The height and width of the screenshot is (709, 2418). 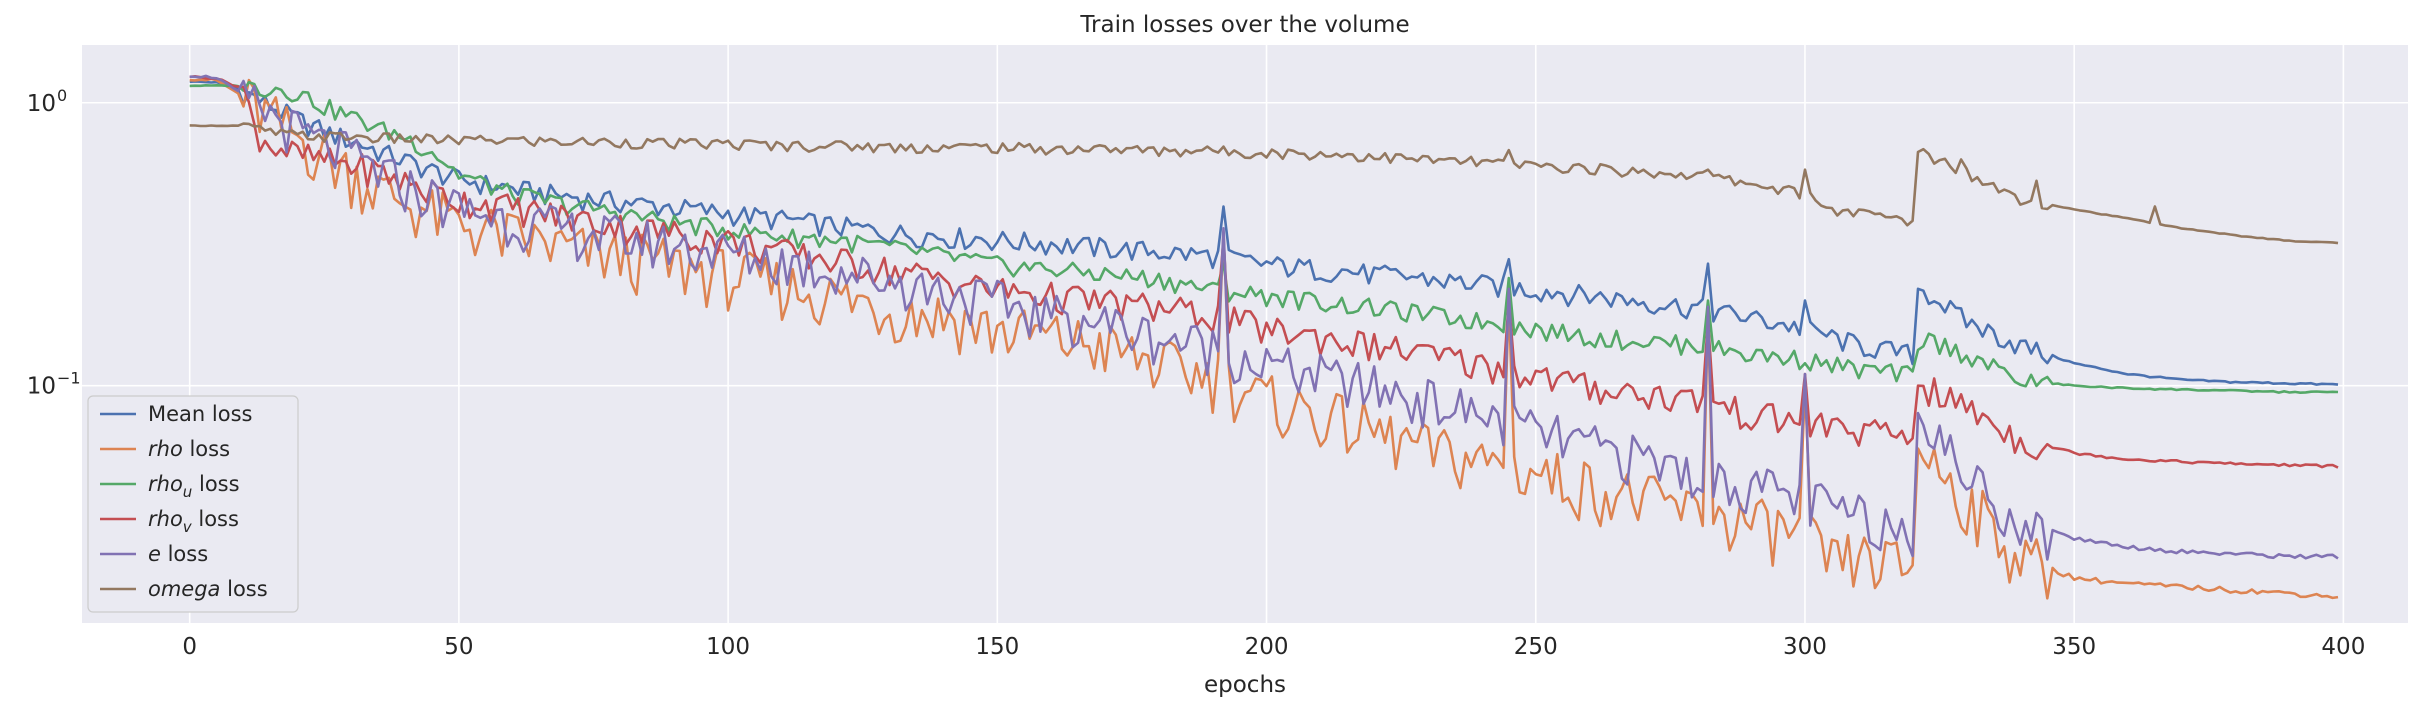 I want to click on legend-label: rhov loss, so click(x=193, y=521).